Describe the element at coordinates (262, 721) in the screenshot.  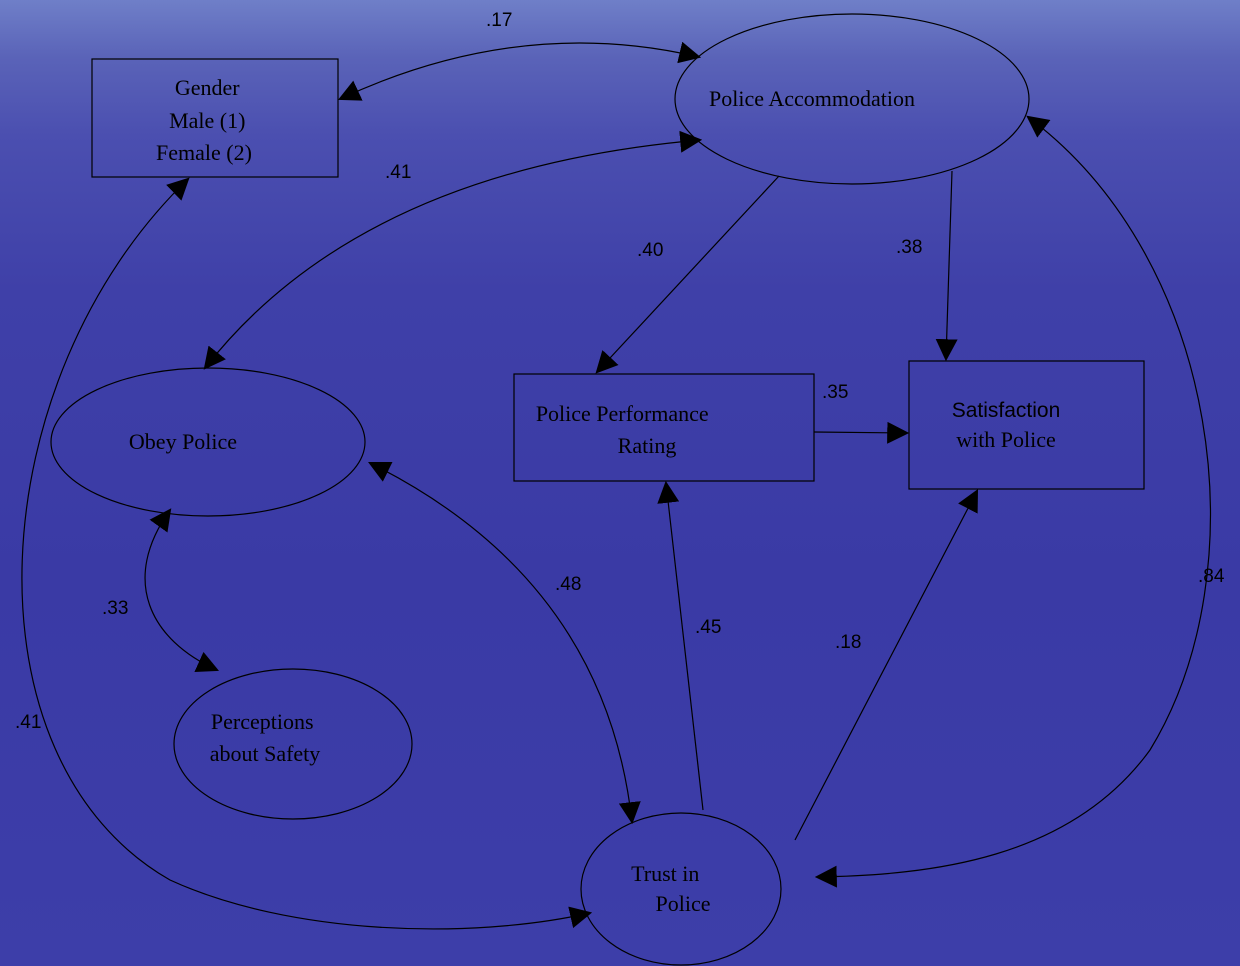
I see `safety-label-1: Perceptions` at that location.